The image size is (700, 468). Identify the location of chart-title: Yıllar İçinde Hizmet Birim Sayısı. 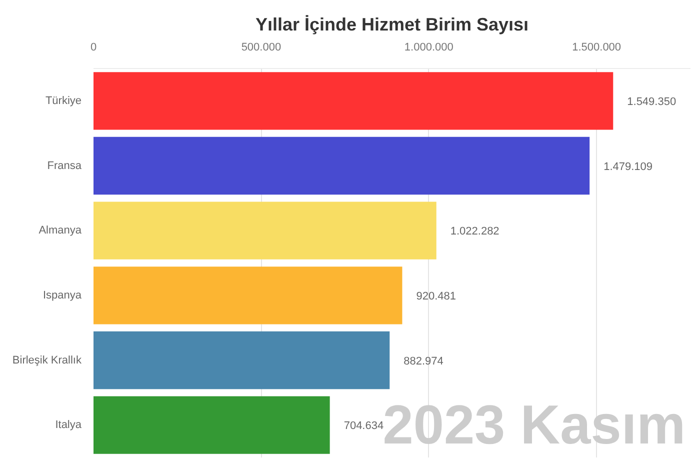
(392, 24).